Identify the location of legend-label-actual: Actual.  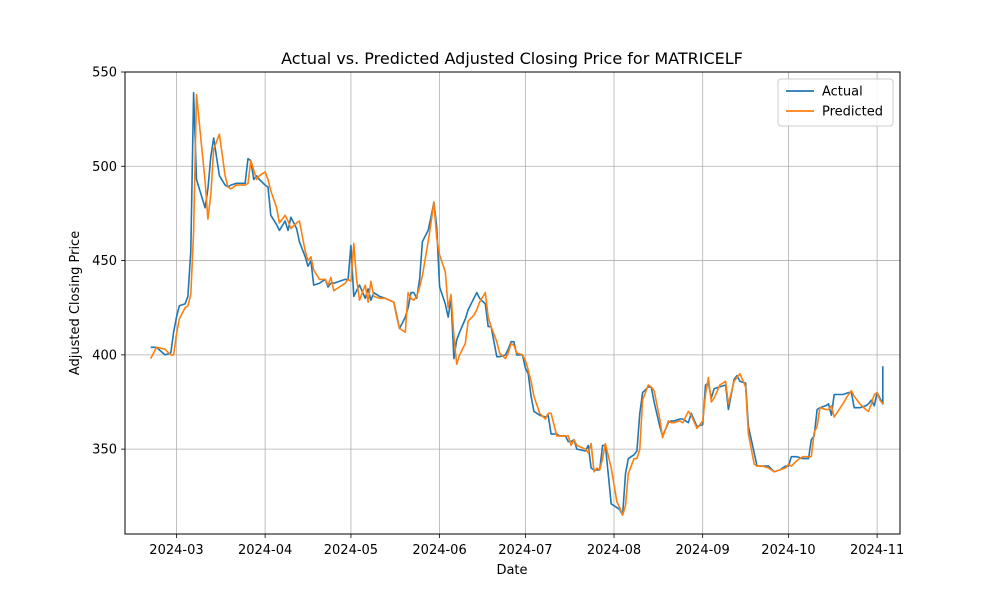
(842, 92).